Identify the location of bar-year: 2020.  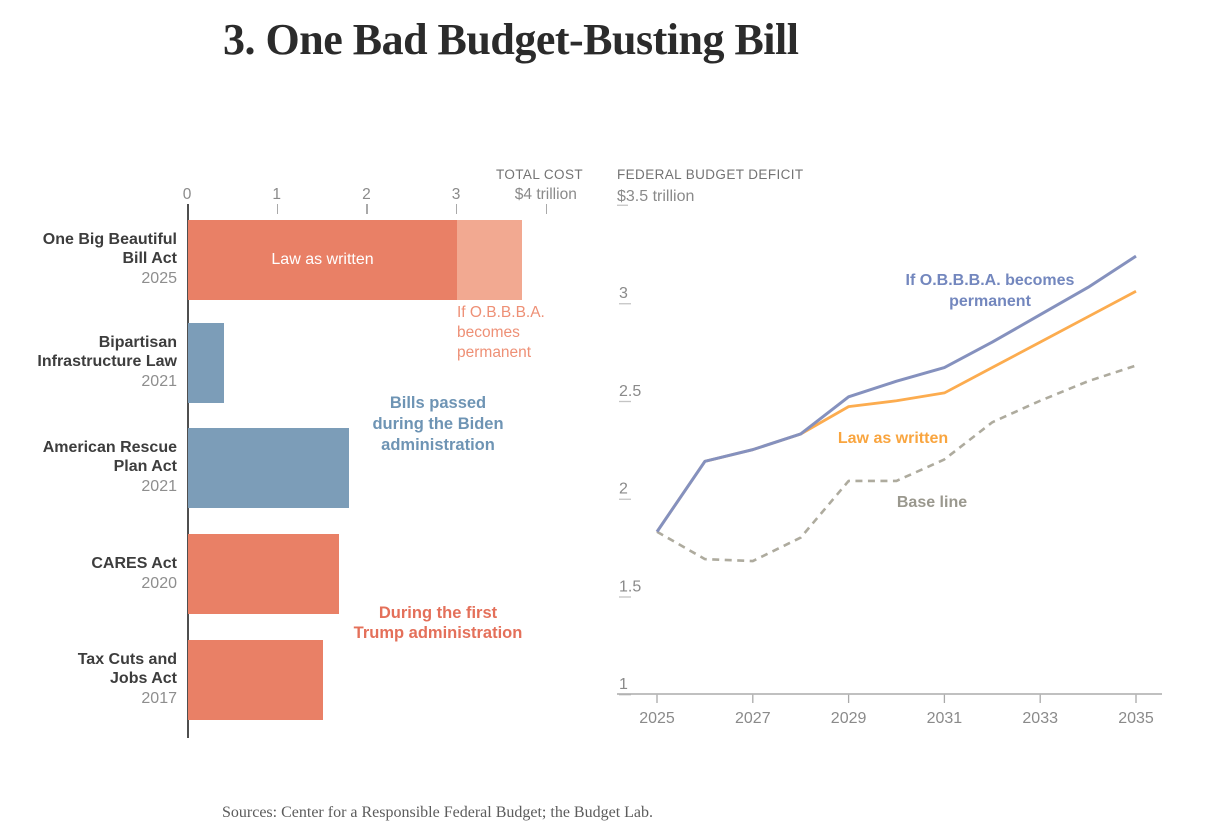
(159, 583).